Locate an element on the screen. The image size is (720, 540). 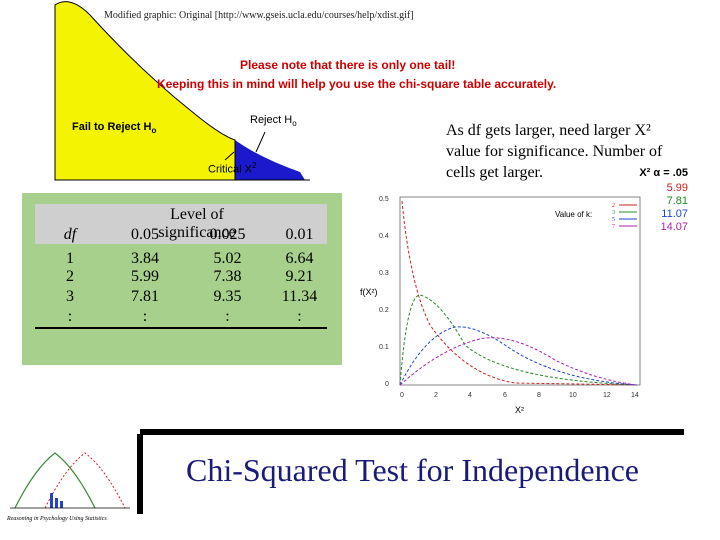
critical-value: 5.99 is located at coordinates (677, 188).